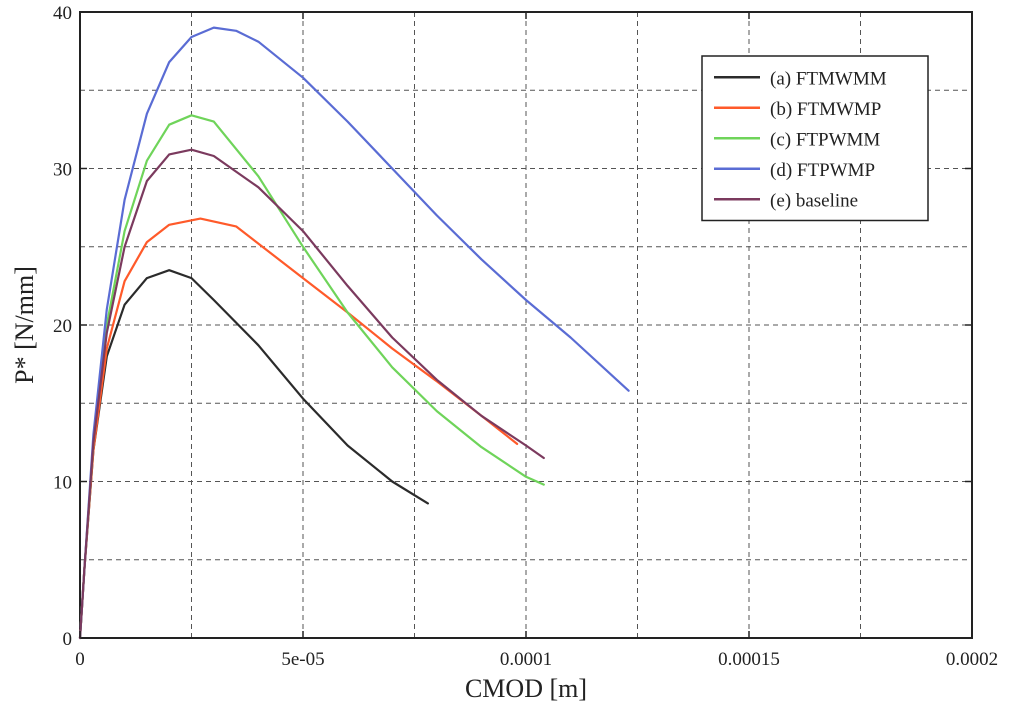  What do you see at coordinates (828, 78) in the screenshot?
I see `legend-label: (a) FTMWMM` at bounding box center [828, 78].